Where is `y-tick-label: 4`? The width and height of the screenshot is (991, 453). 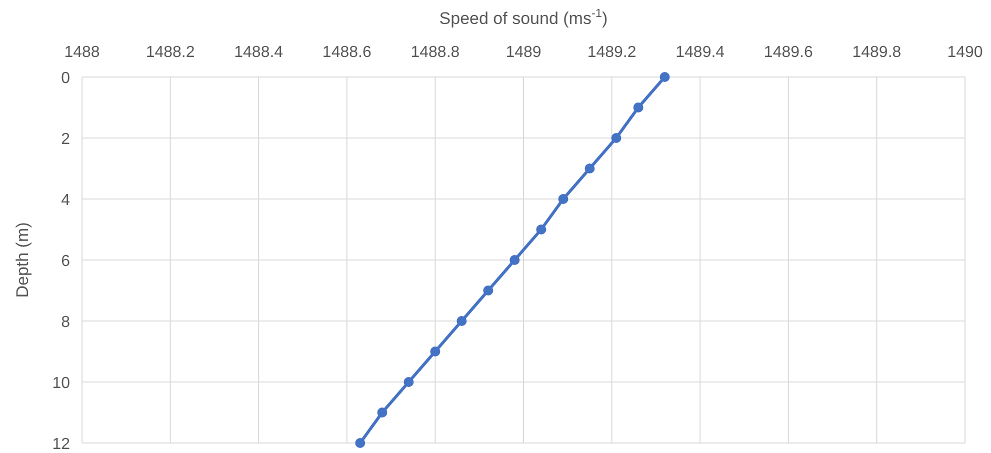 y-tick-label: 4 is located at coordinates (65, 200).